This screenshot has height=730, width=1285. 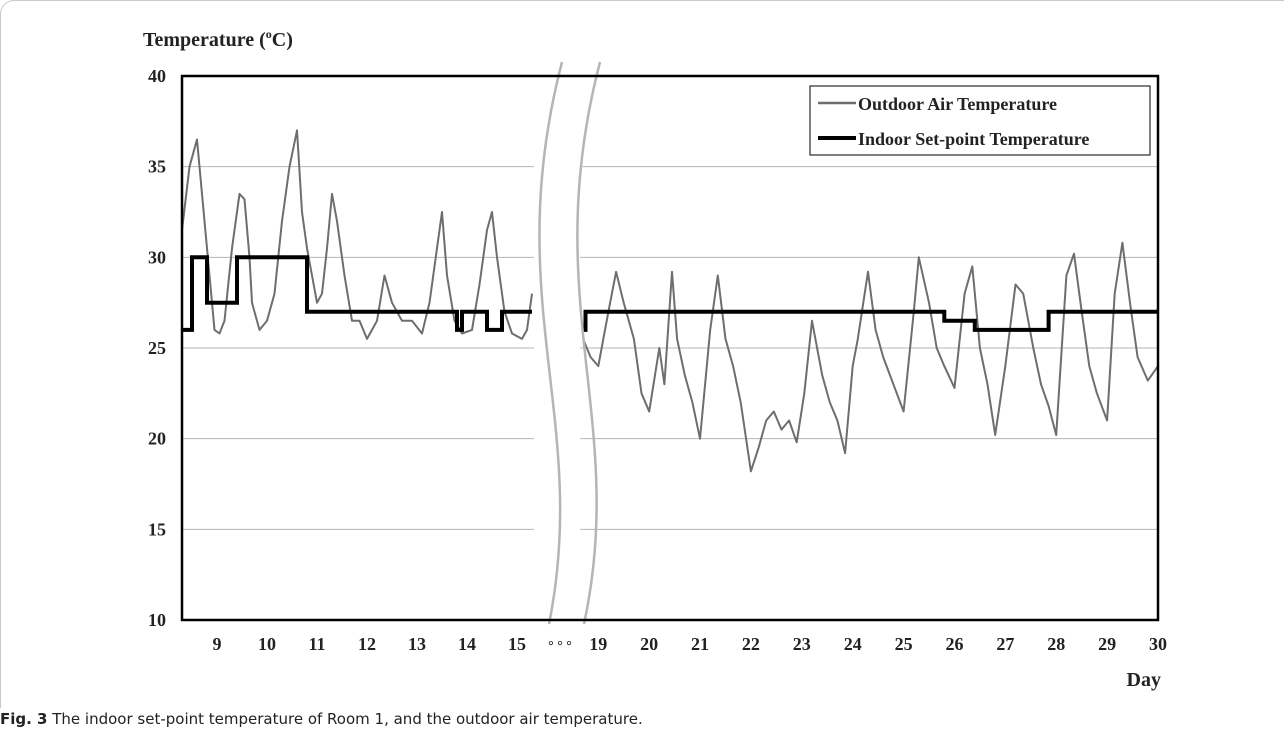 What do you see at coordinates (417, 644) in the screenshot?
I see `x-tick-label-13: 13` at bounding box center [417, 644].